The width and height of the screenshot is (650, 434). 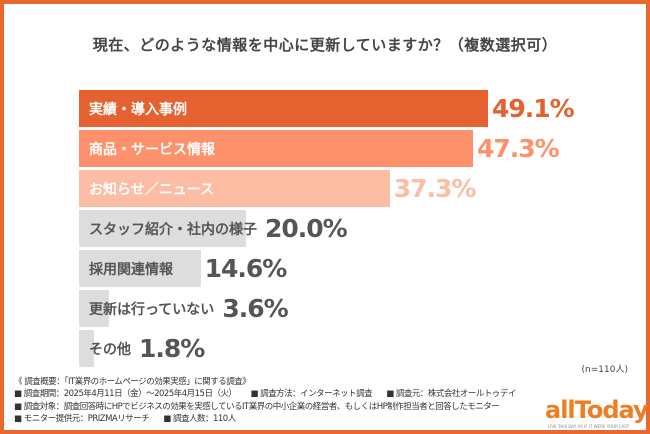 I want to click on value-label: 1.8%, so click(x=172, y=348).